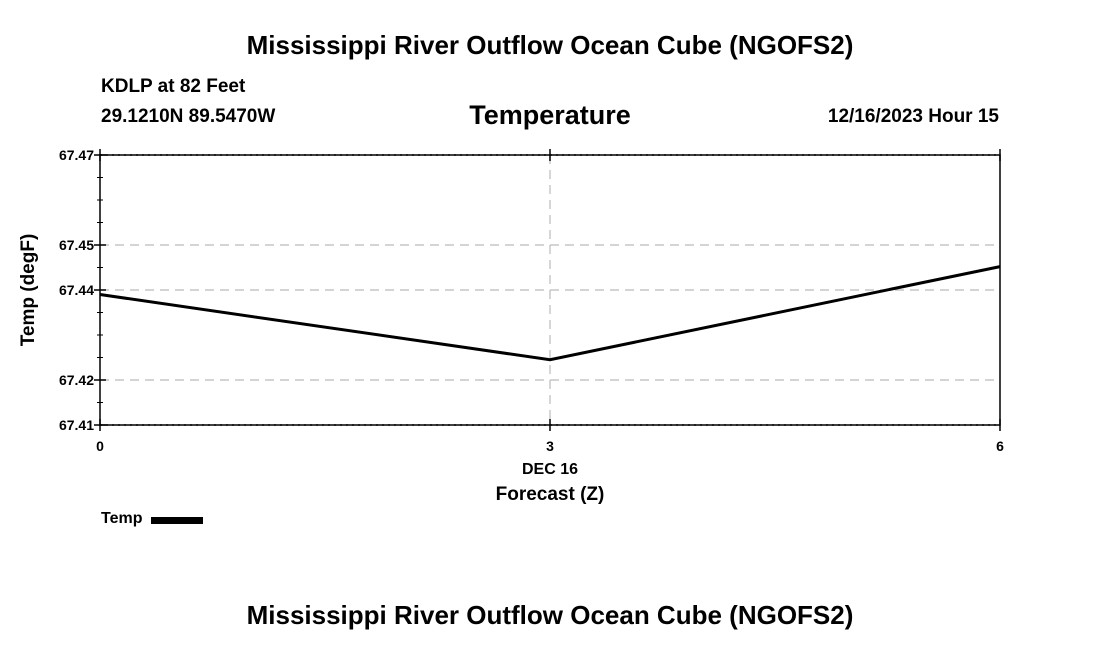  Describe the element at coordinates (550, 446) in the screenshot. I see `x-tick-label: 3` at that location.